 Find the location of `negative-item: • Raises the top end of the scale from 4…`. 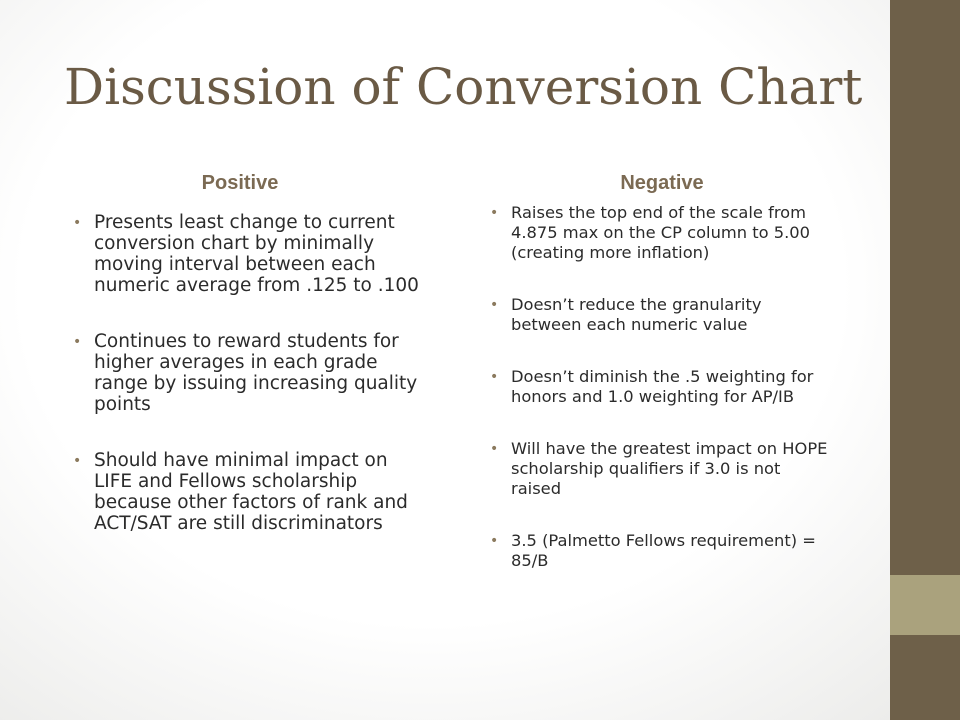

negative-item: • Raises the top end of the scale from 4… is located at coordinates (660, 233).